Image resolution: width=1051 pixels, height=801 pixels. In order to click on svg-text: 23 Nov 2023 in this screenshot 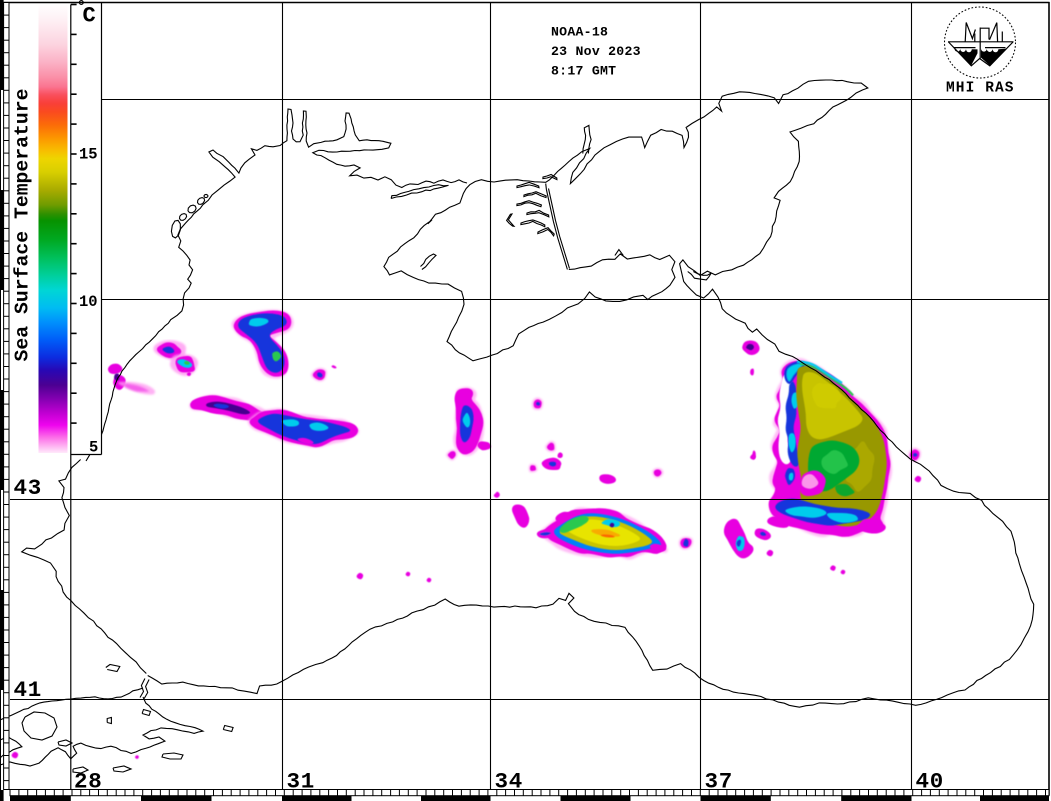, I will do `click(596, 51)`.